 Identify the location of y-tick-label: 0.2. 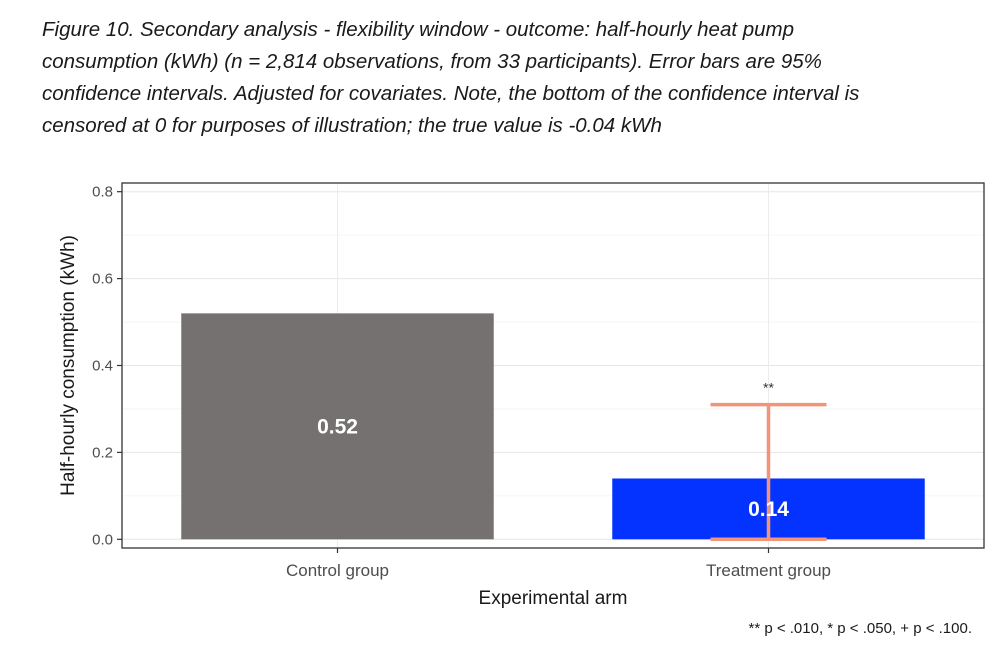
(102, 452).